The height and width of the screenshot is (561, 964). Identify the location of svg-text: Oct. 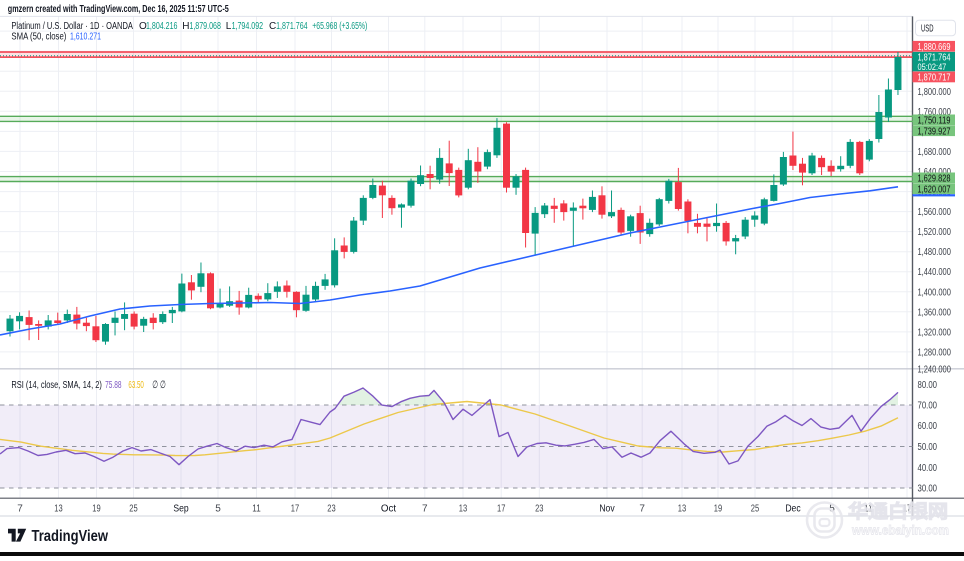
(389, 508).